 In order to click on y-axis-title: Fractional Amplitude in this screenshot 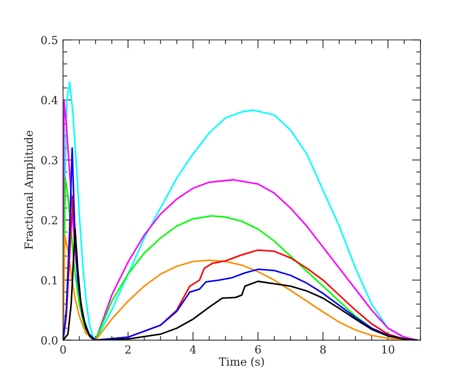, I will do `click(29, 190)`.